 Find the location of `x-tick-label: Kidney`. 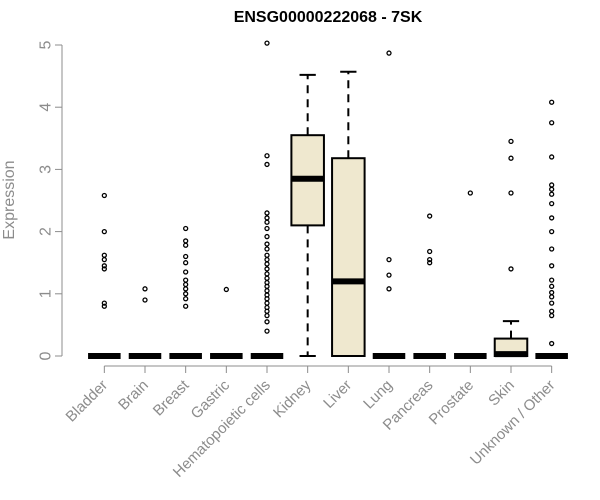

x-tick-label: Kidney is located at coordinates (292, 398).